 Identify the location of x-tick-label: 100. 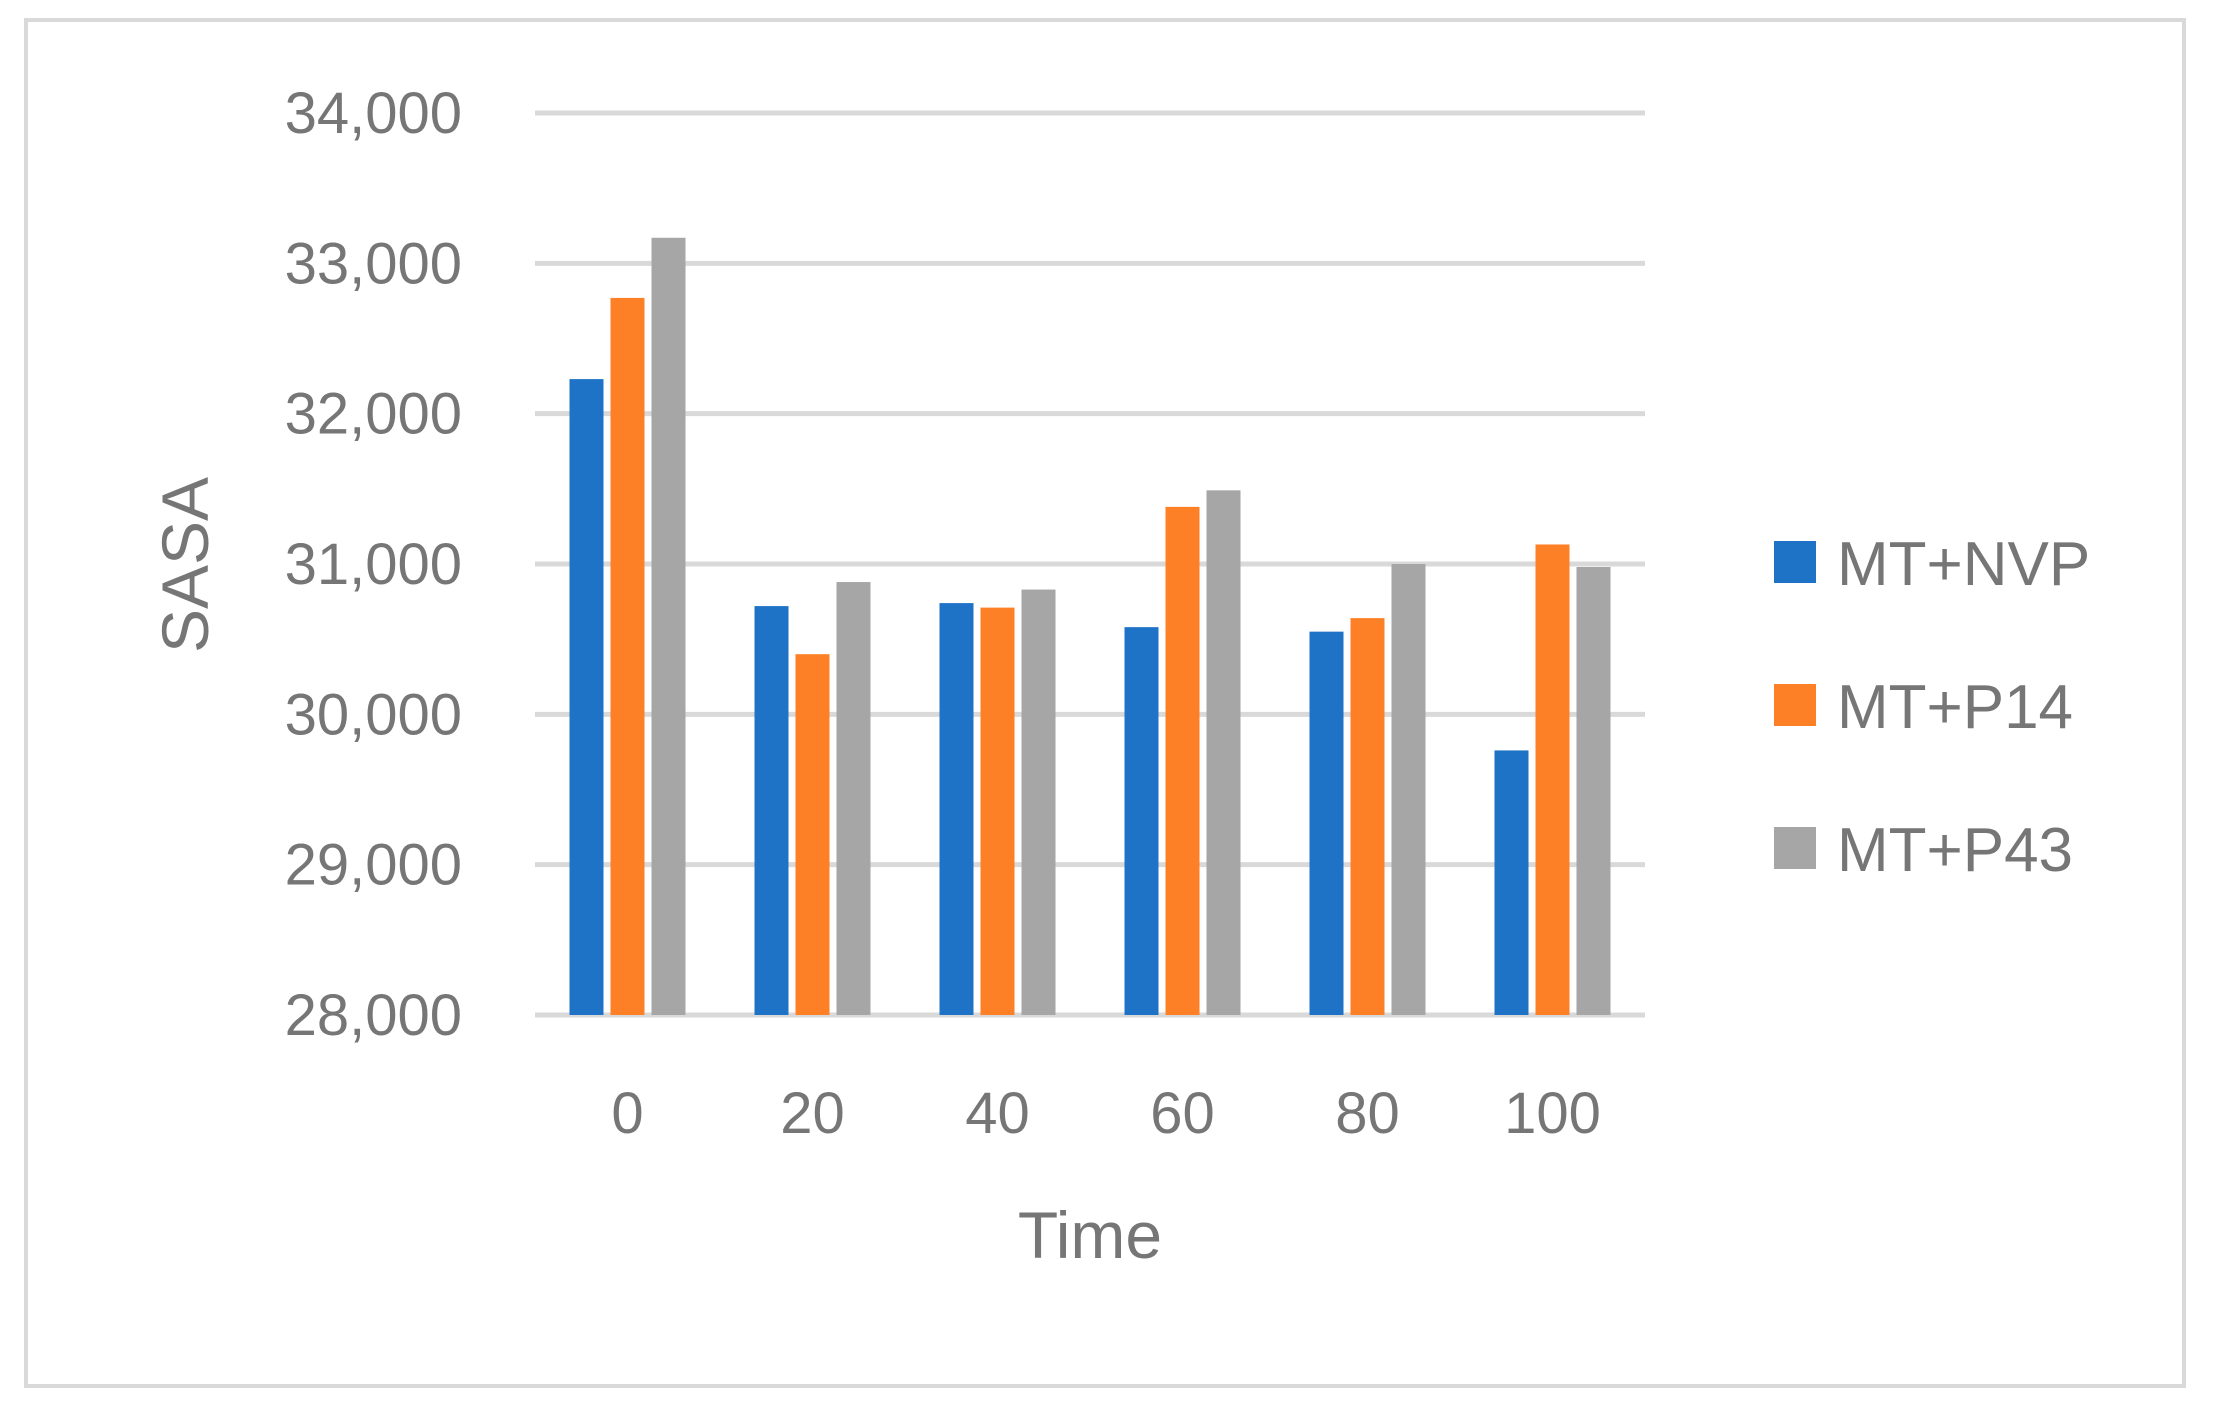
(1552, 1113).